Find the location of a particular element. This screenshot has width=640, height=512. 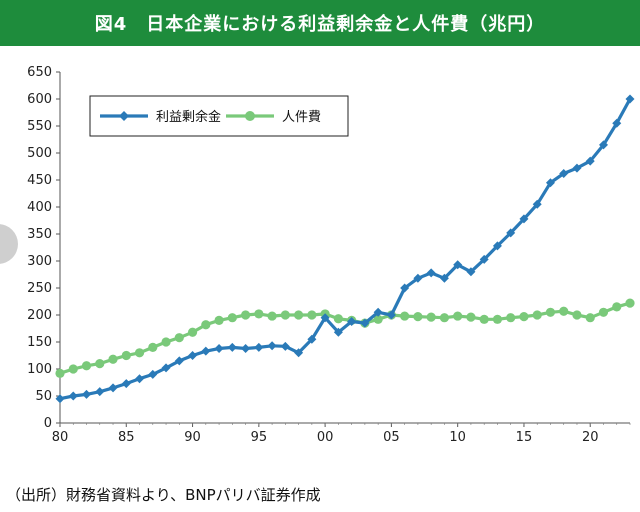

y-tick-label: 400 is located at coordinates (39, 207).